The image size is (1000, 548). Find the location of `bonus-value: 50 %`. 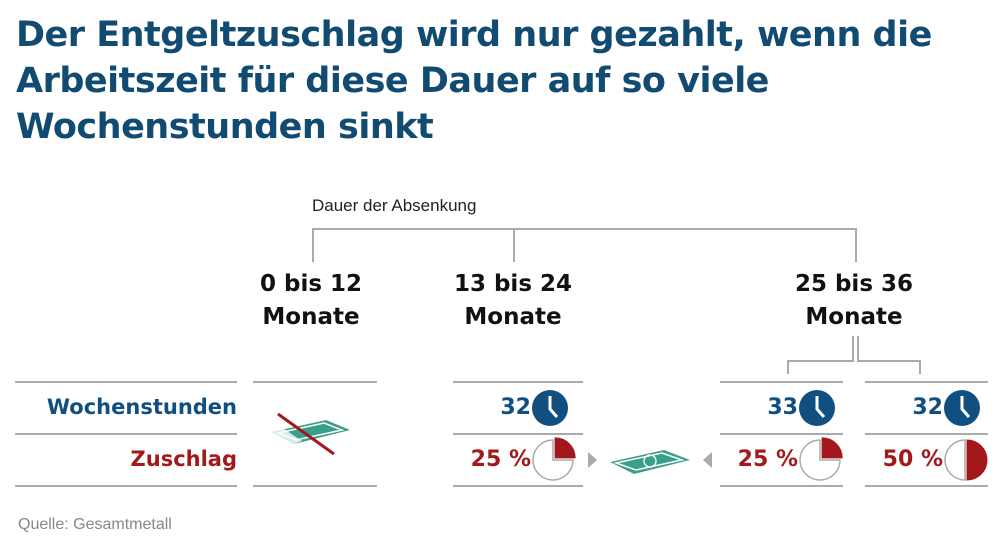

bonus-value: 50 % is located at coordinates (912, 459).